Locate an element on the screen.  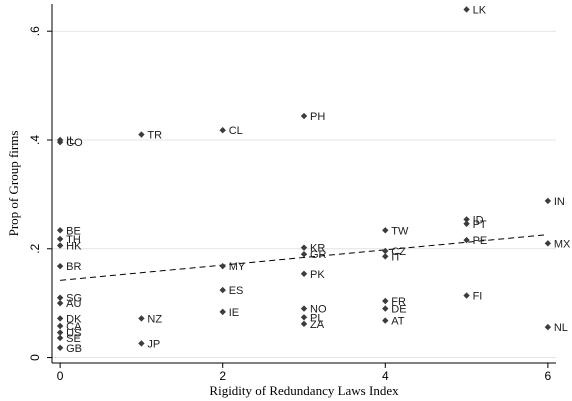
point-label-my: MY is located at coordinates (237, 267).